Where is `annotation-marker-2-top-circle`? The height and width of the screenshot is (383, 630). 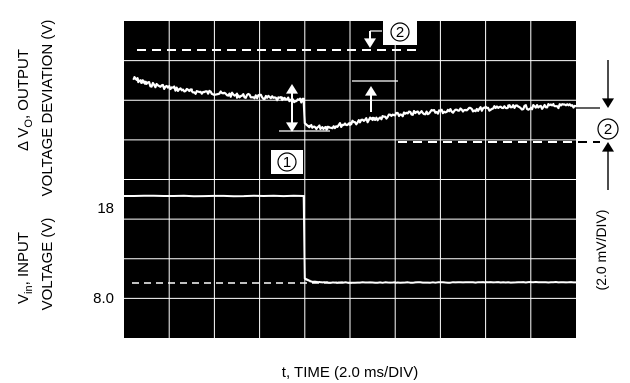
annotation-marker-2-top-circle is located at coordinates (400, 32).